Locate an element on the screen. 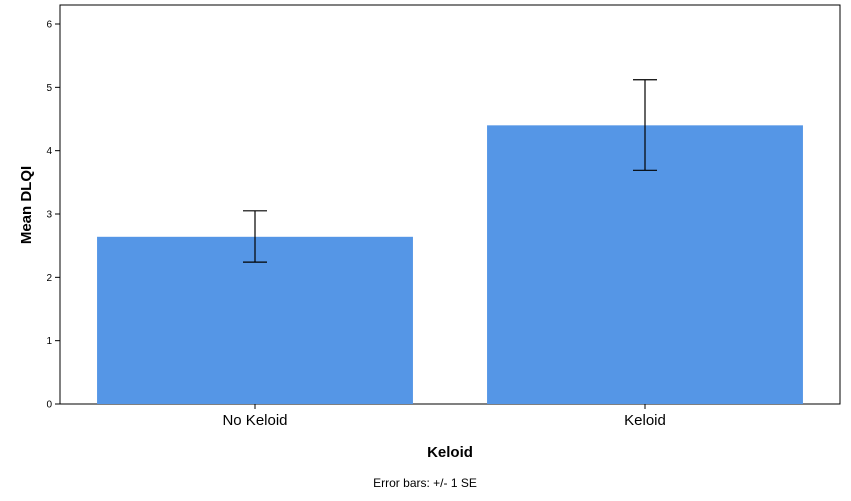 The height and width of the screenshot is (501, 851). y-tick-label: 0 is located at coordinates (49, 405).